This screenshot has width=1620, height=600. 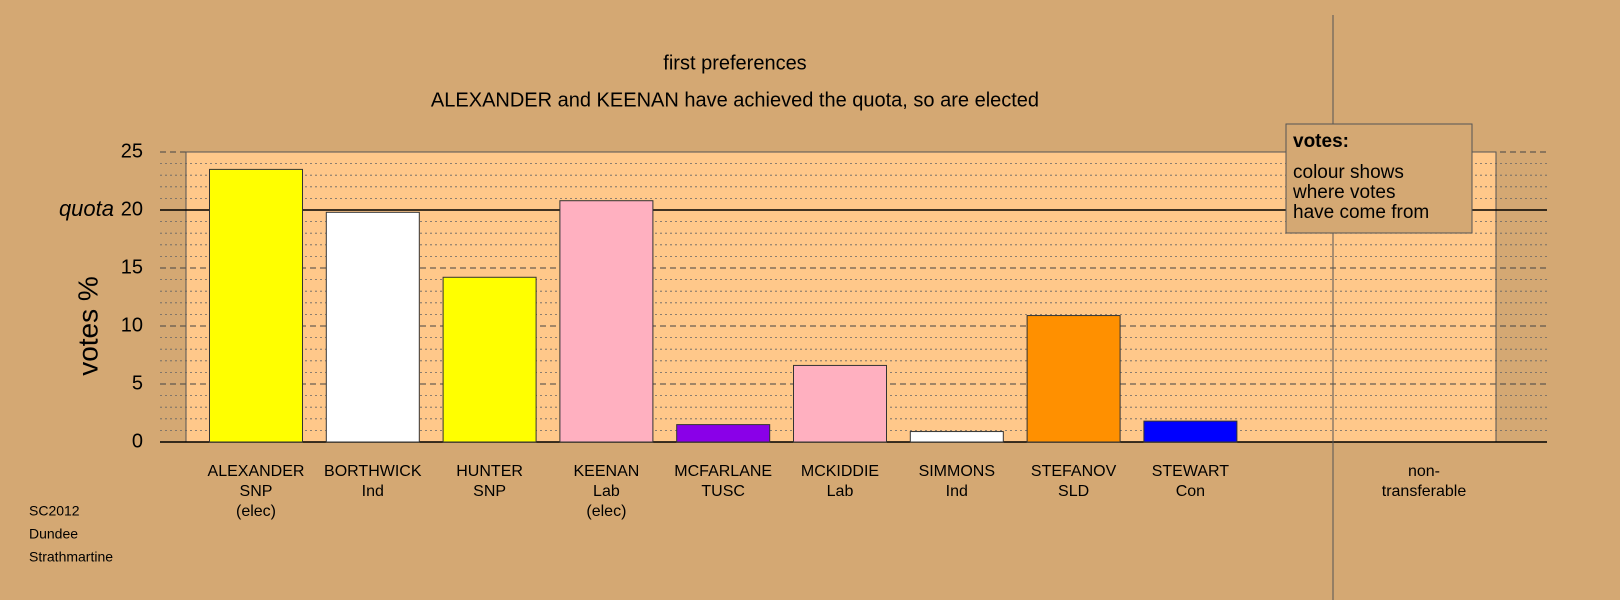 I want to click on y-tick-label: 15, so click(x=132, y=267).